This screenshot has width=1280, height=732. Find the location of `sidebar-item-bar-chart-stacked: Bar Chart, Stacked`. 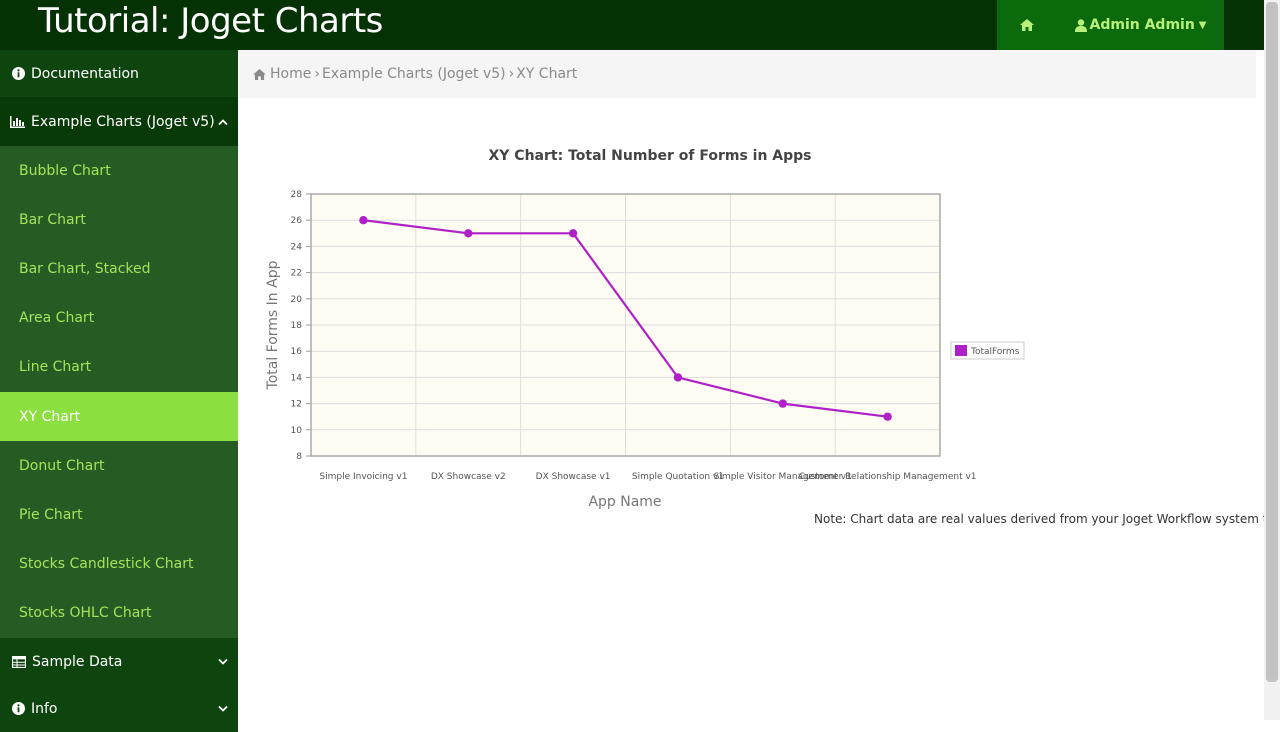

sidebar-item-bar-chart-stacked: Bar Chart, Stacked is located at coordinates (119, 269).